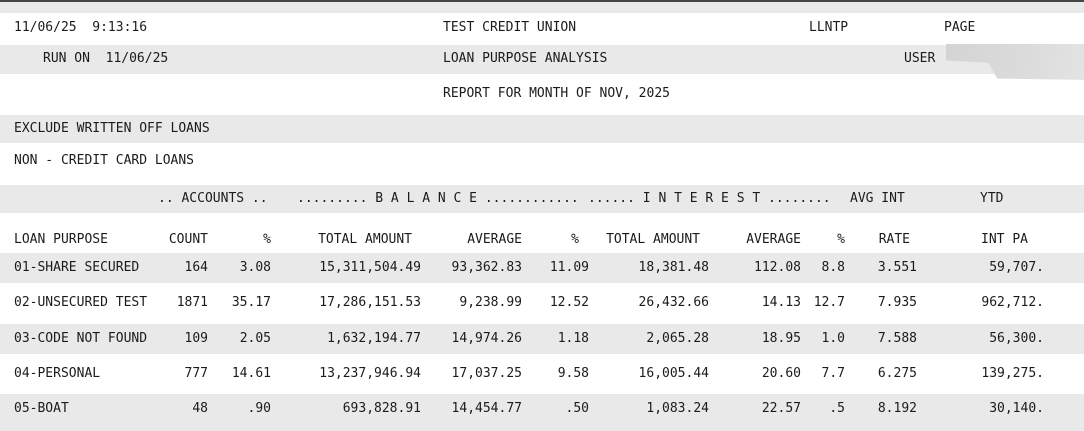 The height and width of the screenshot is (431, 1084). What do you see at coordinates (104, 160) in the screenshot?
I see `section-title: NON - CREDIT CARD LOANS` at bounding box center [104, 160].